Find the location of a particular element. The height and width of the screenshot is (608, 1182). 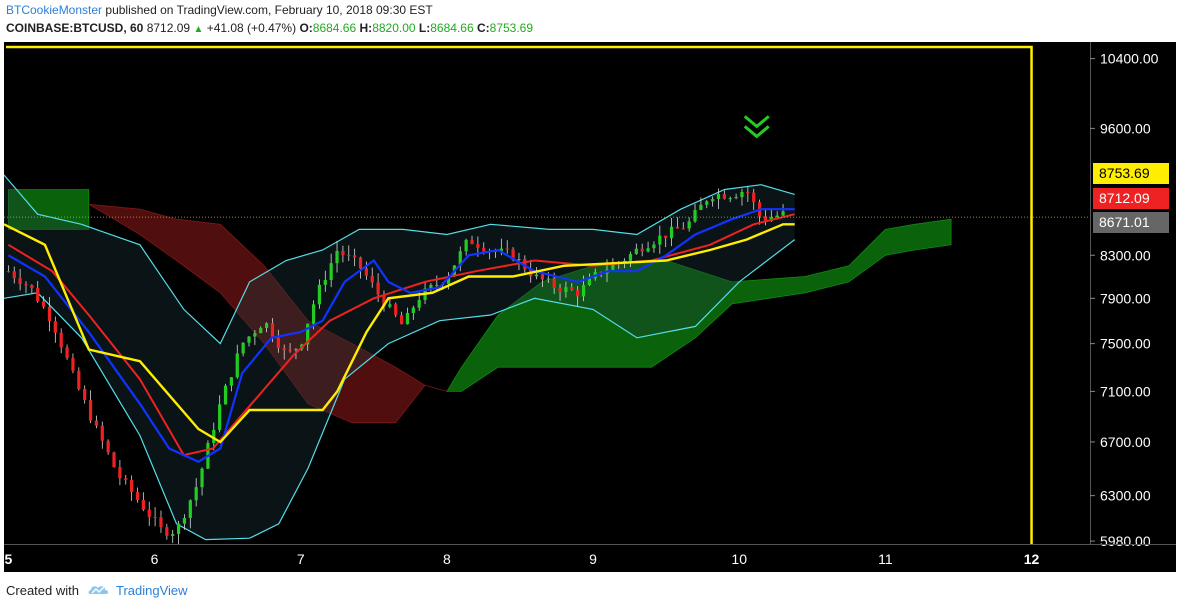

price-tick-label: 5980.00 is located at coordinates (1125, 541).